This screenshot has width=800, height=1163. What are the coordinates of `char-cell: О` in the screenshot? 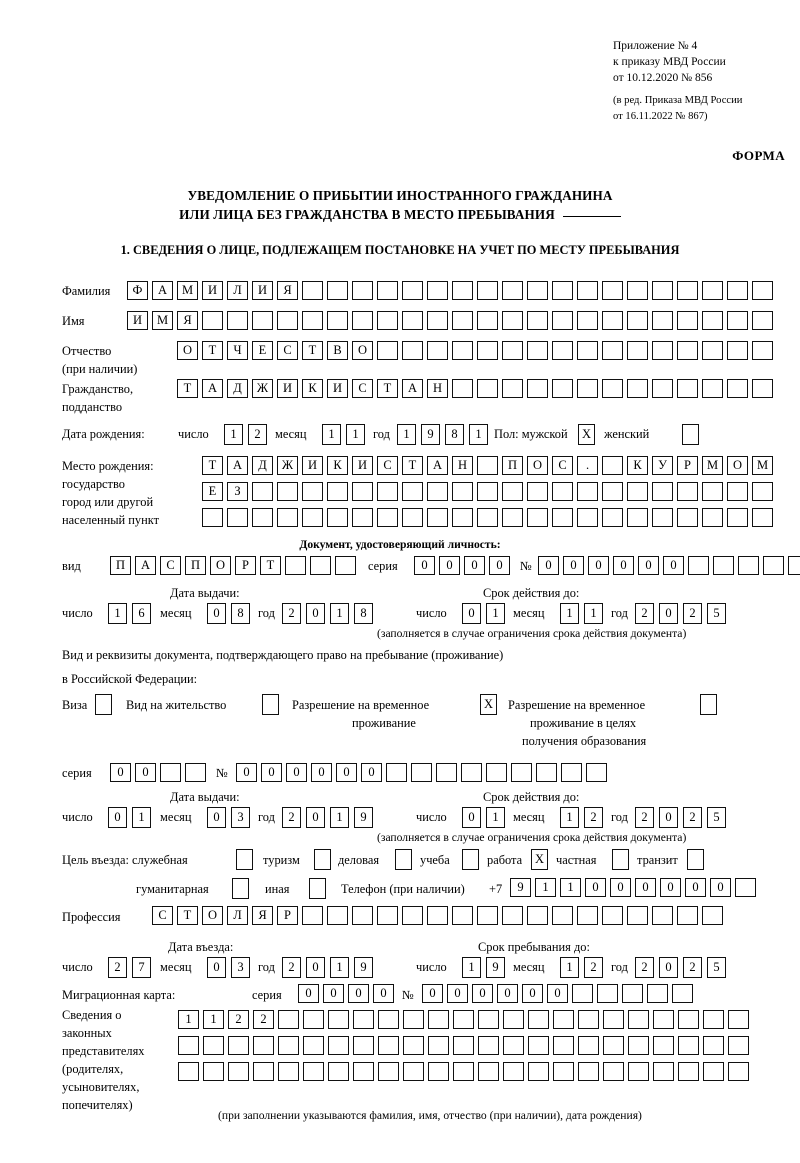 It's located at (212, 915).